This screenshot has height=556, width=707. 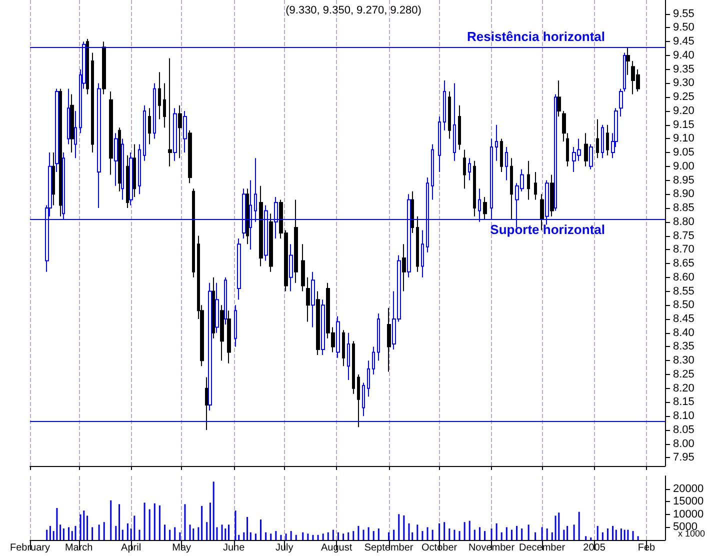 What do you see at coordinates (683, 55) in the screenshot?
I see `y-tick-label: 9.40` at bounding box center [683, 55].